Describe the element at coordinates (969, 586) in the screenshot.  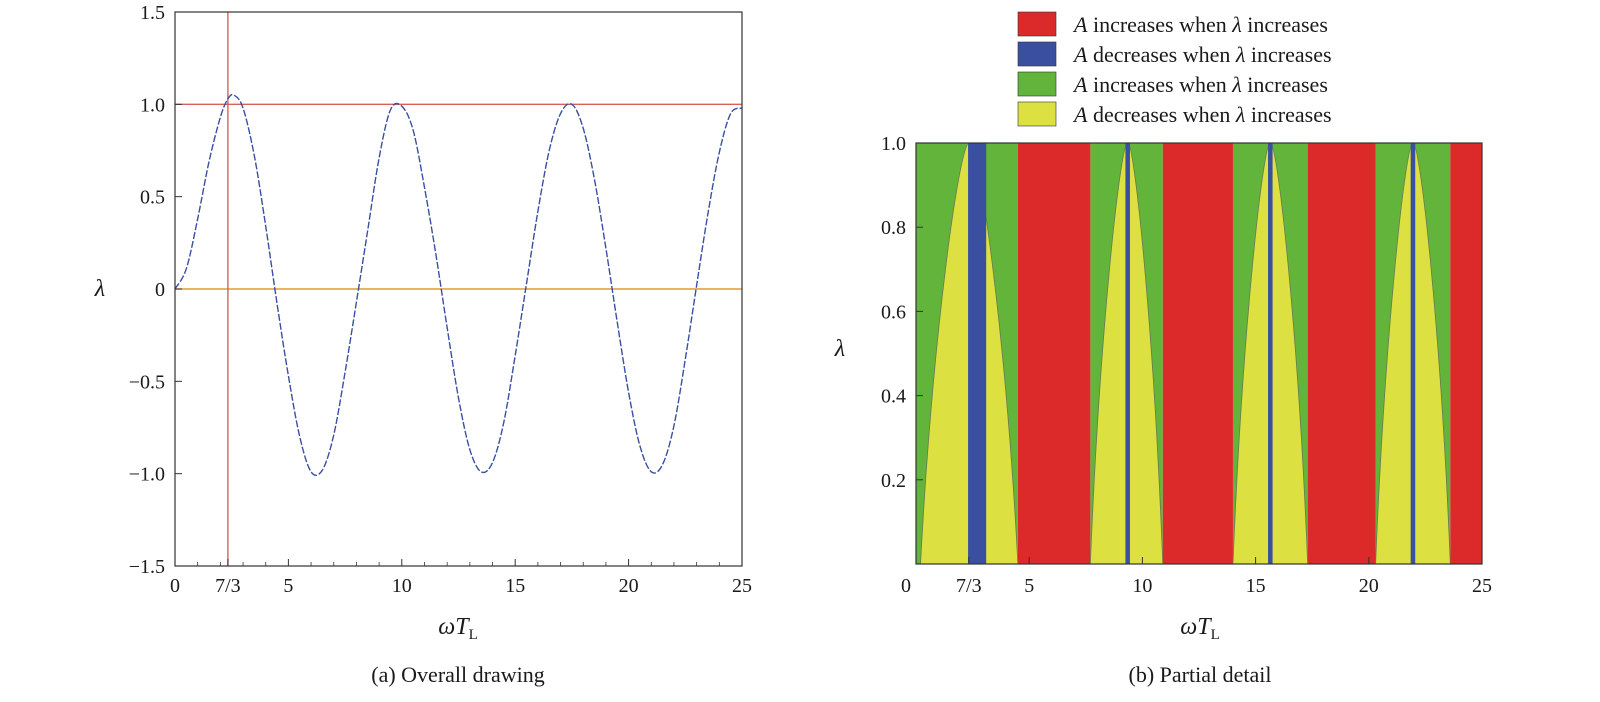
I see `chart-b-x-tick-label-0: 7/3` at that location.